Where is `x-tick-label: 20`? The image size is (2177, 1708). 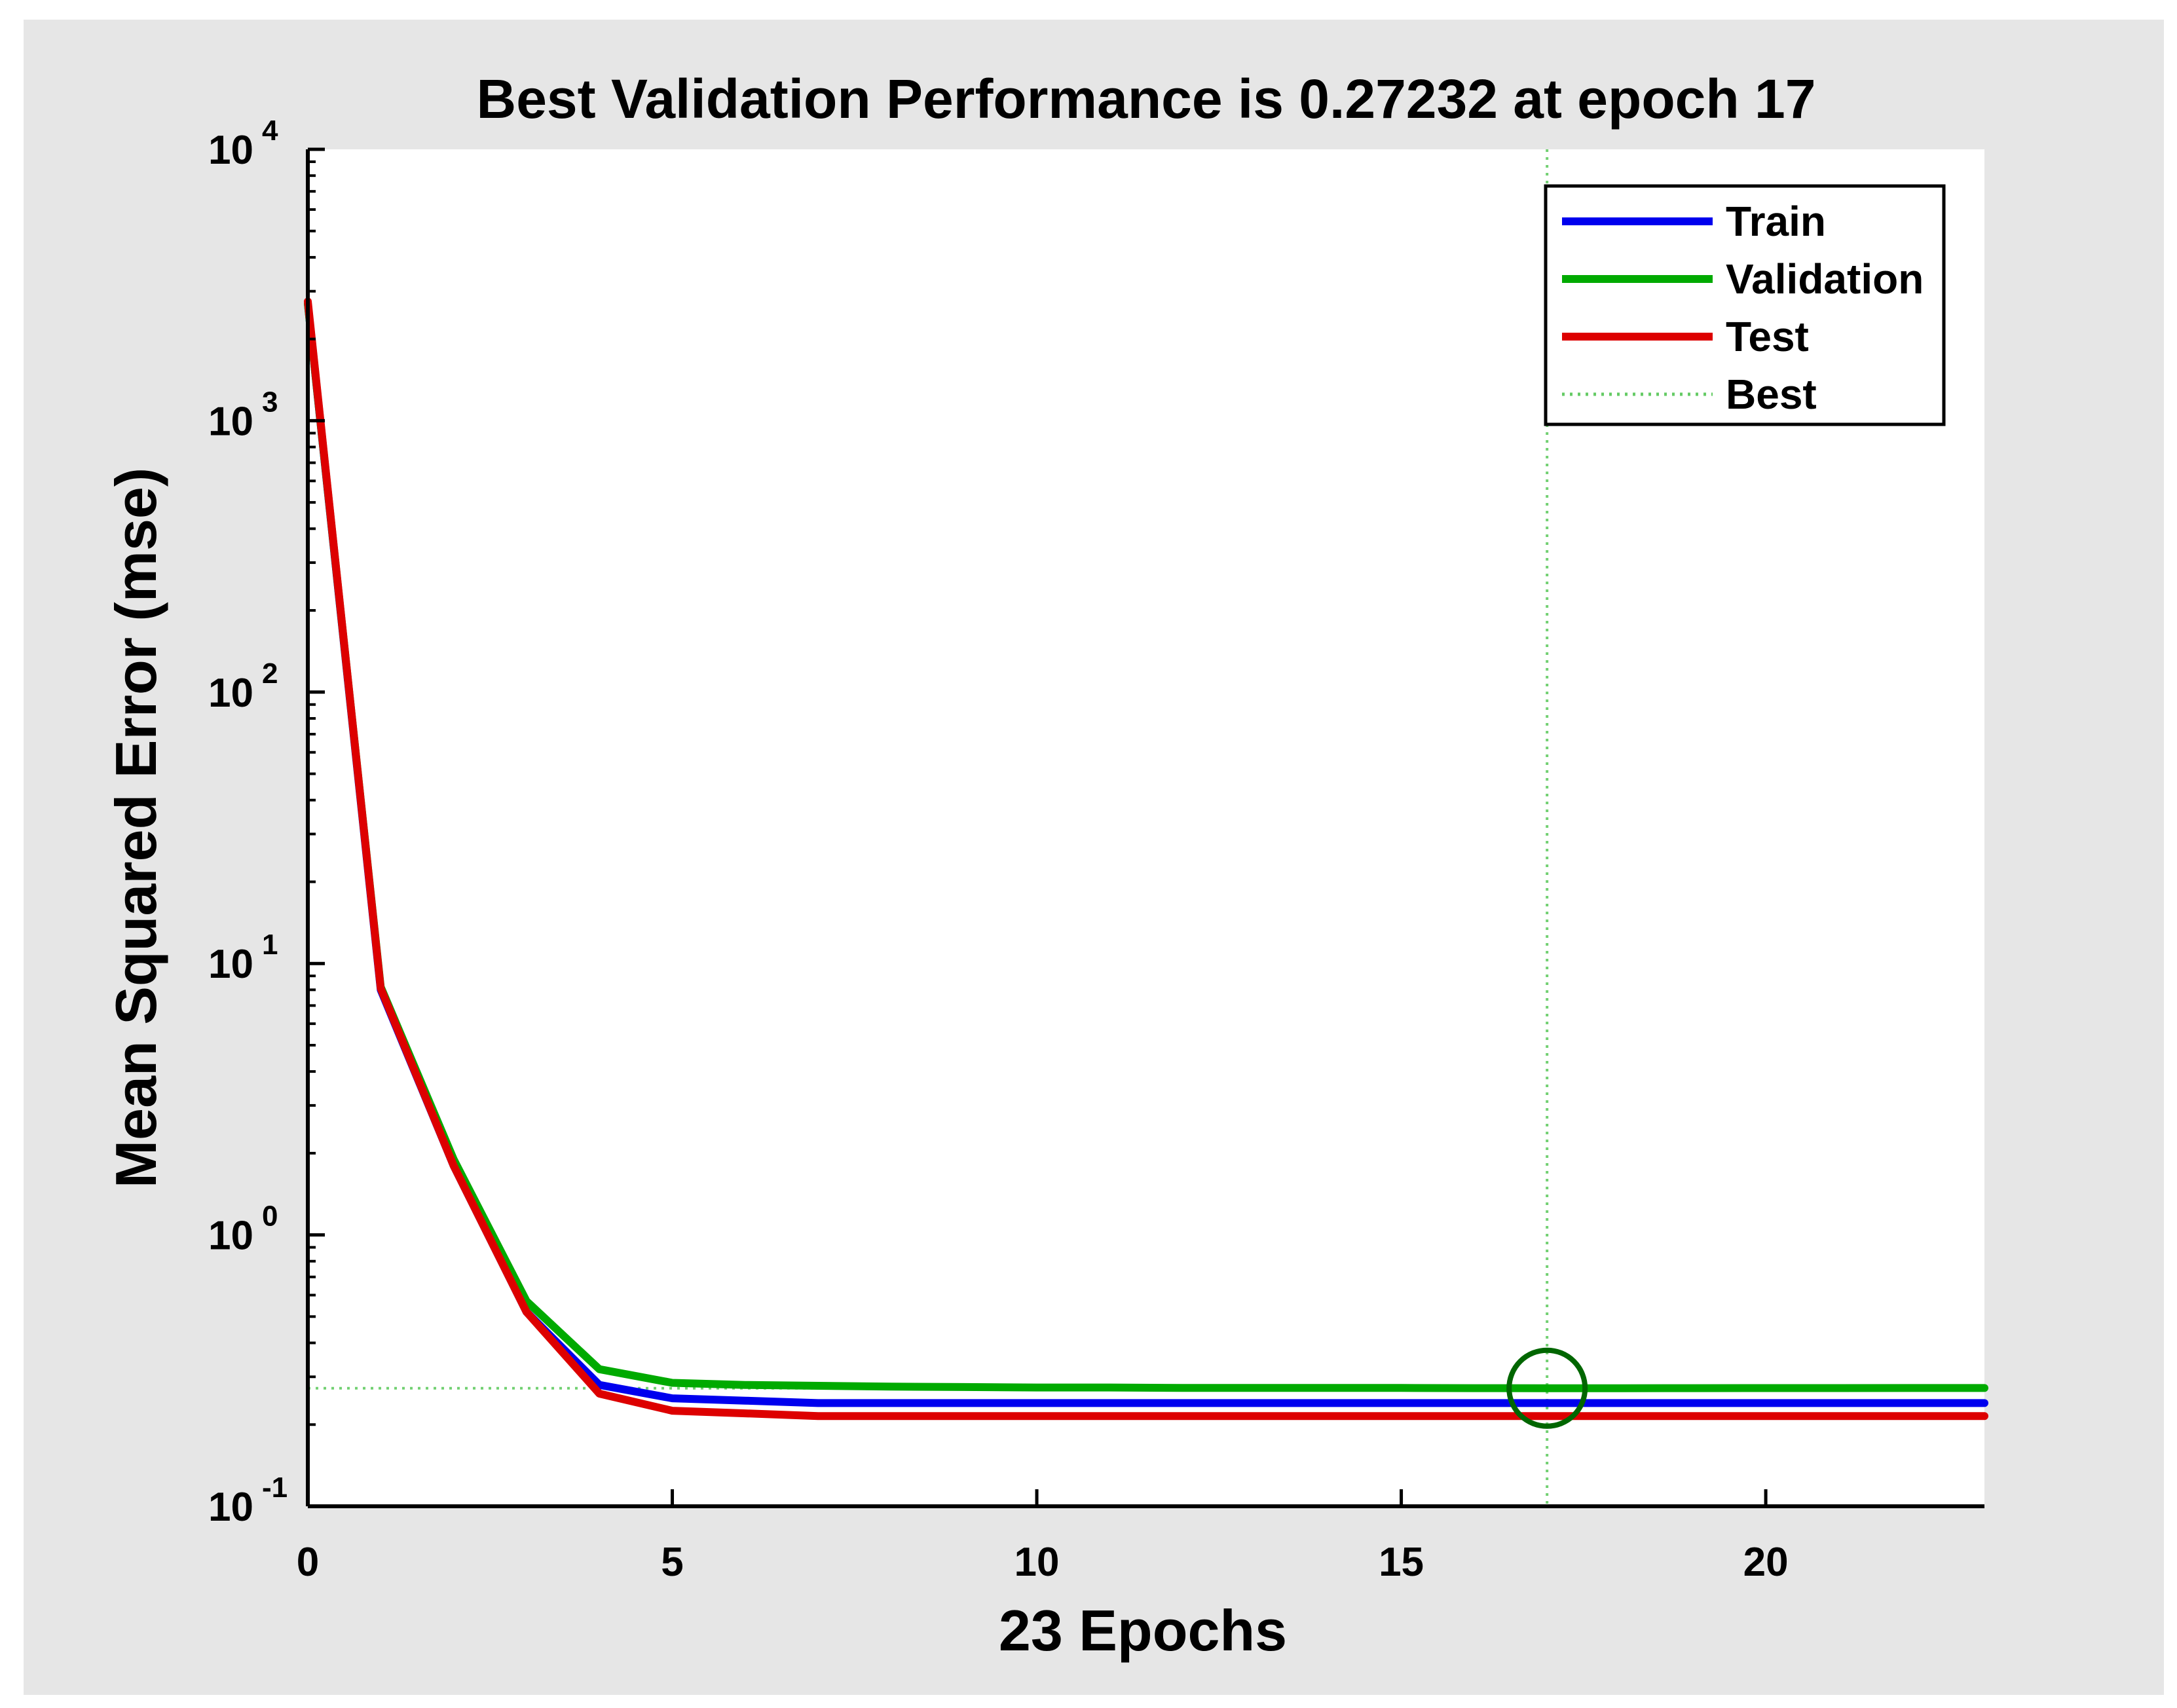
x-tick-label: 20 is located at coordinates (1766, 1562).